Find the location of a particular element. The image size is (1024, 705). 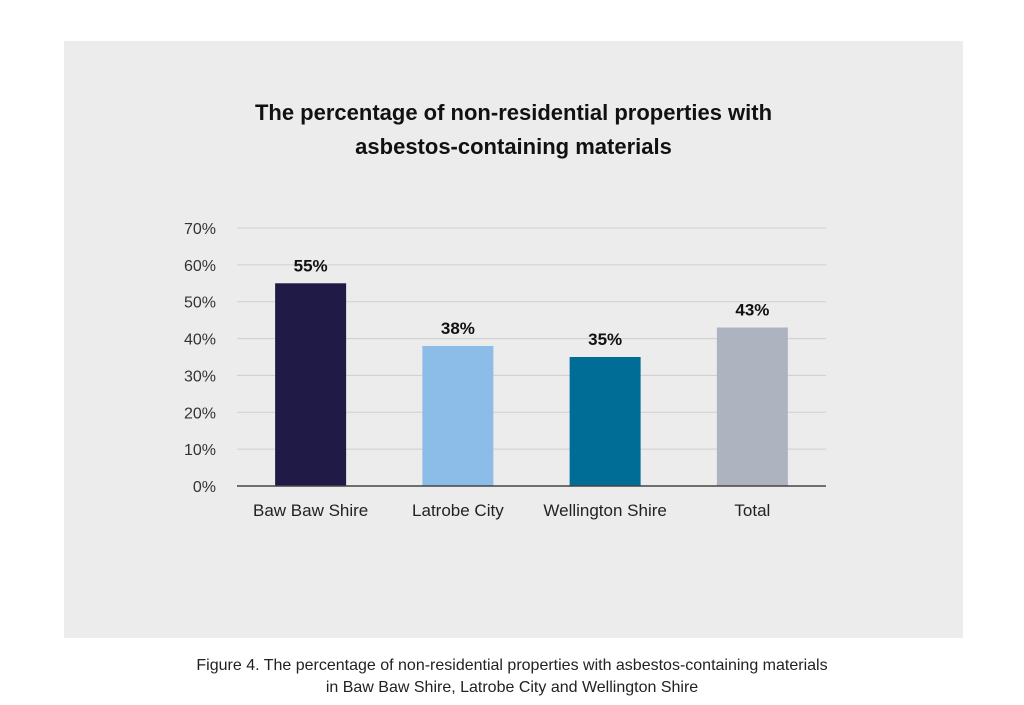

y-tick-label: 40% is located at coordinates (200, 340).